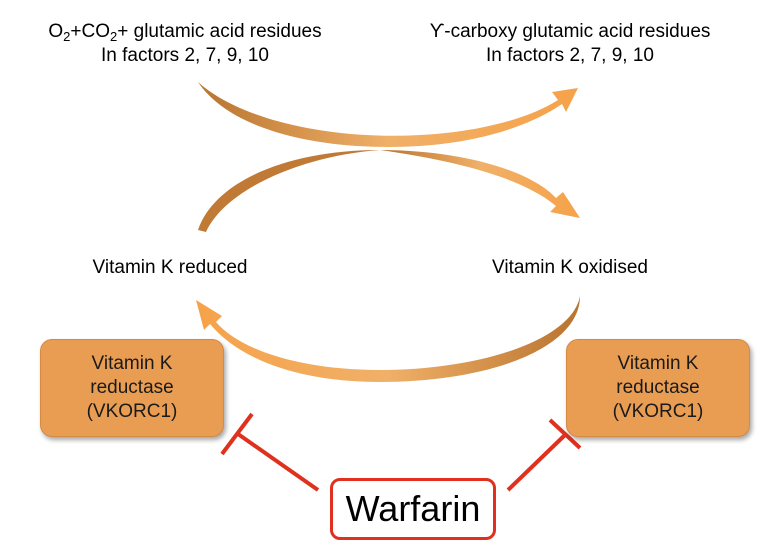 This screenshot has height=552, width=760. I want to click on enzyme-right-line2: reductase, so click(658, 387).